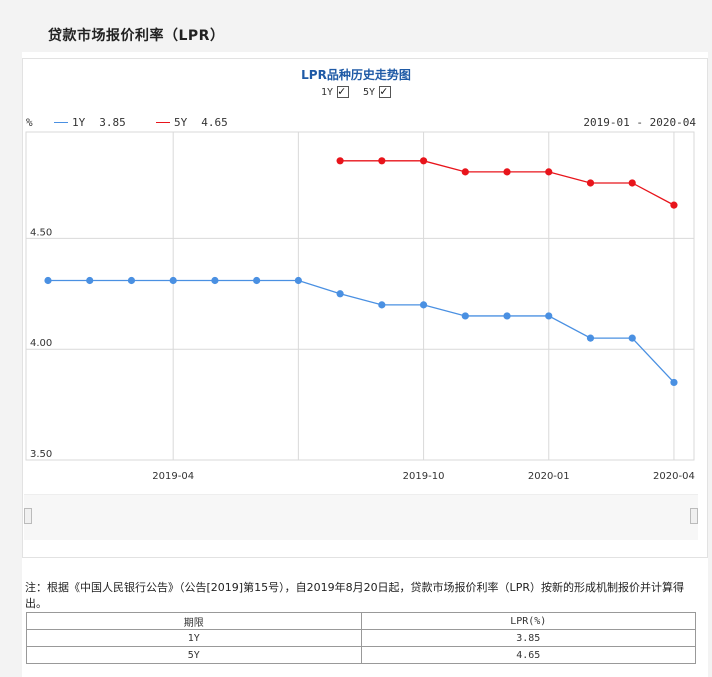 This screenshot has width=712, height=677. I want to click on y-tick-label: 4.00, so click(41, 343).